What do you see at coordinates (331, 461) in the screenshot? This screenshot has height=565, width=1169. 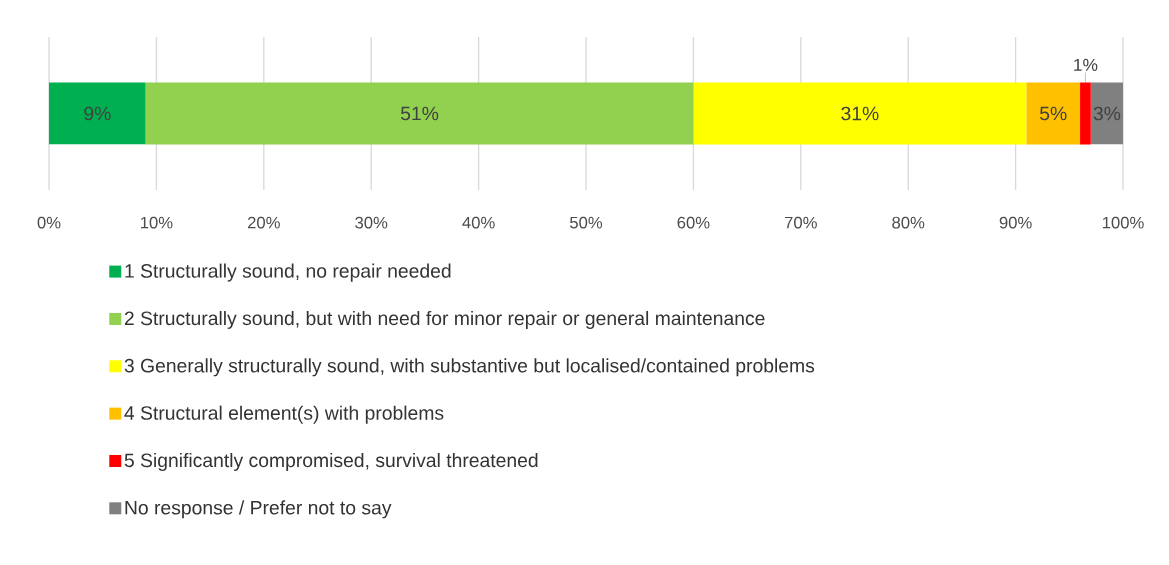 I see `legend-label: 5 Significantly compromised, survival threatened` at bounding box center [331, 461].